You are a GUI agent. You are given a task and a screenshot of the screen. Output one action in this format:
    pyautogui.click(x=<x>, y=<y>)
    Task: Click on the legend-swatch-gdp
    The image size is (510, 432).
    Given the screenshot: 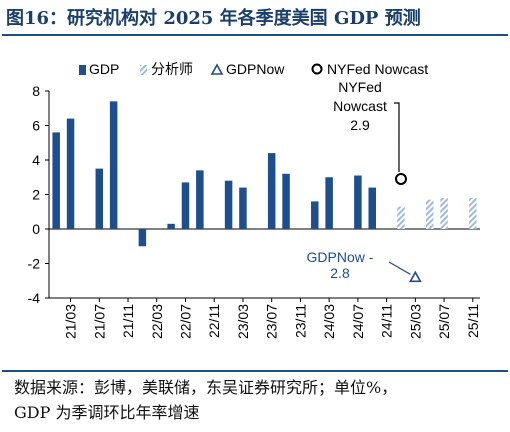 What is the action you would take?
    pyautogui.click(x=82, y=70)
    